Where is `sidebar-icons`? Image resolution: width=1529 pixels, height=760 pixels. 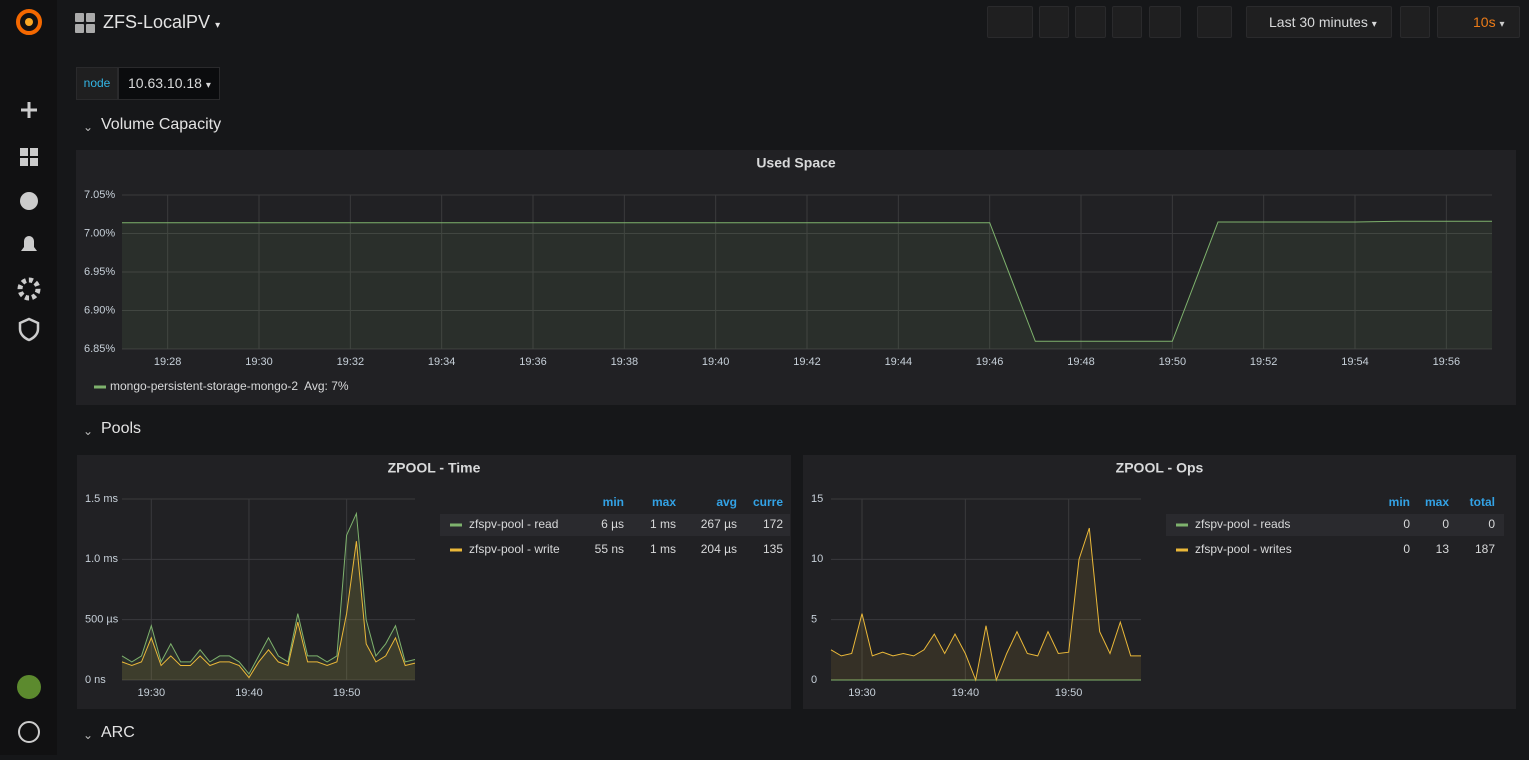 sidebar-icons is located at coordinates (29, 376).